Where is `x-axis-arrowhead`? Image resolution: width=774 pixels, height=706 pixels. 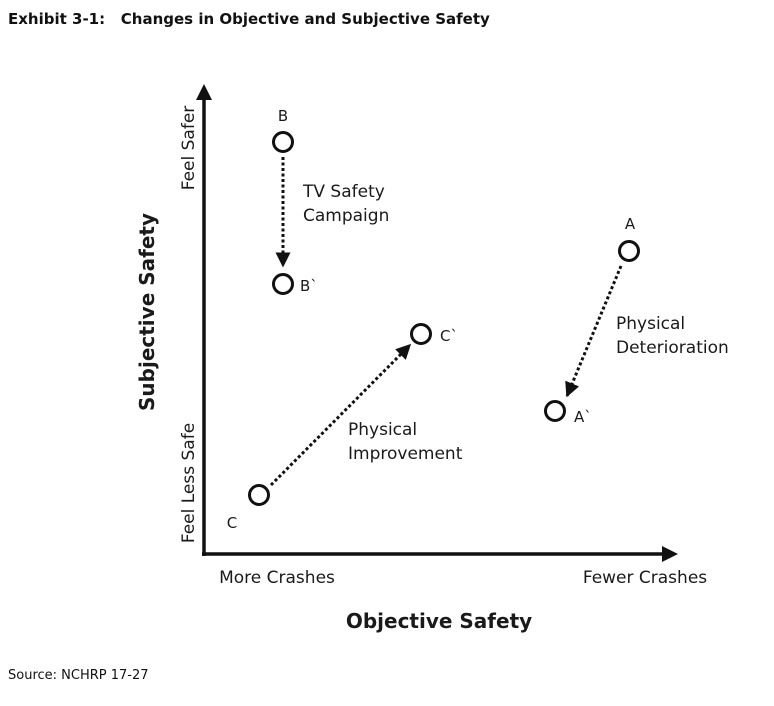
x-axis-arrowhead is located at coordinates (670, 554).